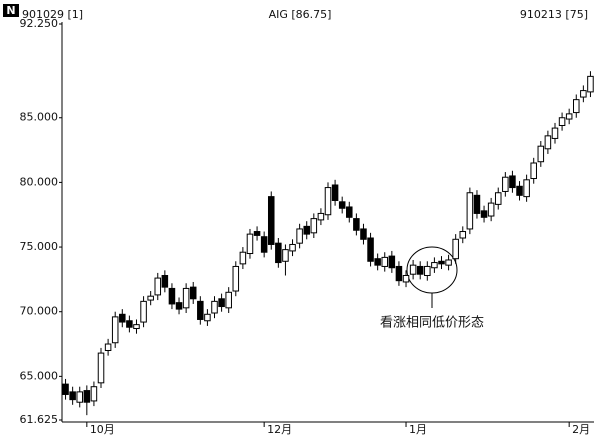 Image resolution: width=600 pixels, height=440 pixels. I want to click on annotation: 看涨相同低价形态, so click(432, 323).